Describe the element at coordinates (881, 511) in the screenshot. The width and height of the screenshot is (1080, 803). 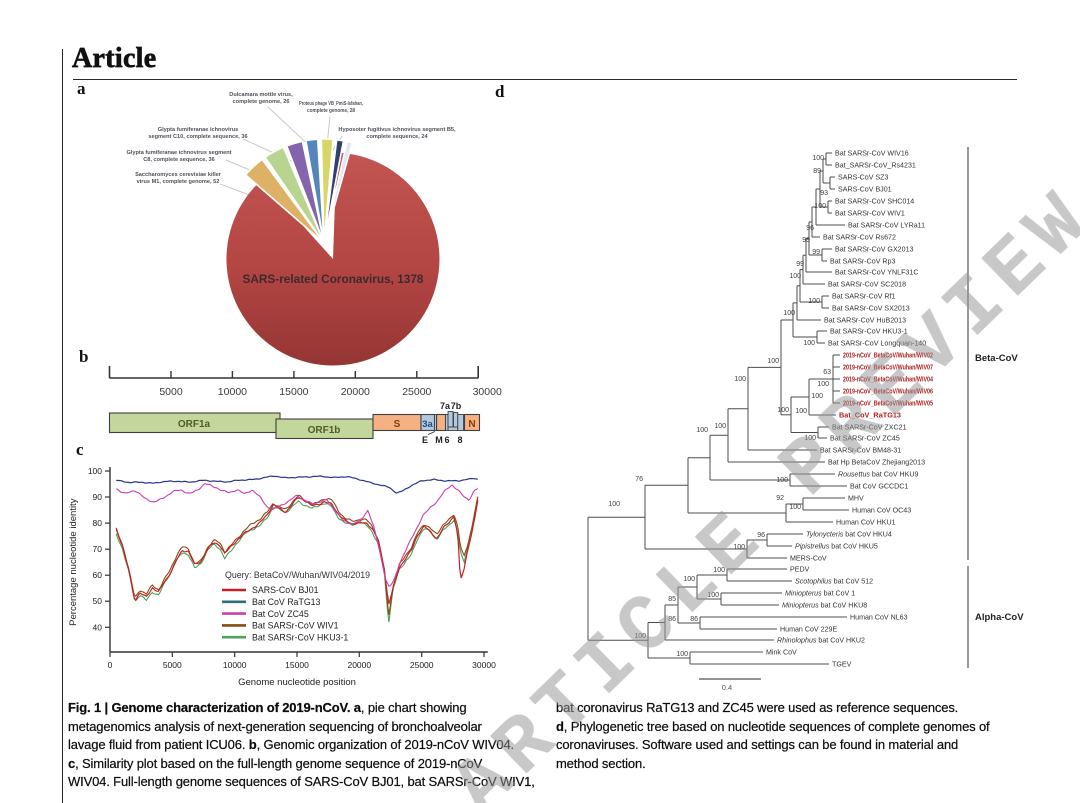
I see `svg-text: Human CoV OC43` at that location.